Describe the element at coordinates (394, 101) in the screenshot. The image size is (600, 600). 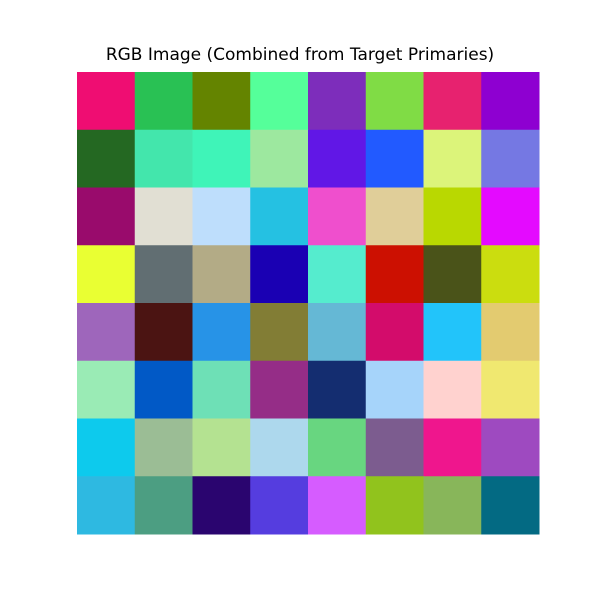
I see `pixel-cell-r0-c5` at that location.